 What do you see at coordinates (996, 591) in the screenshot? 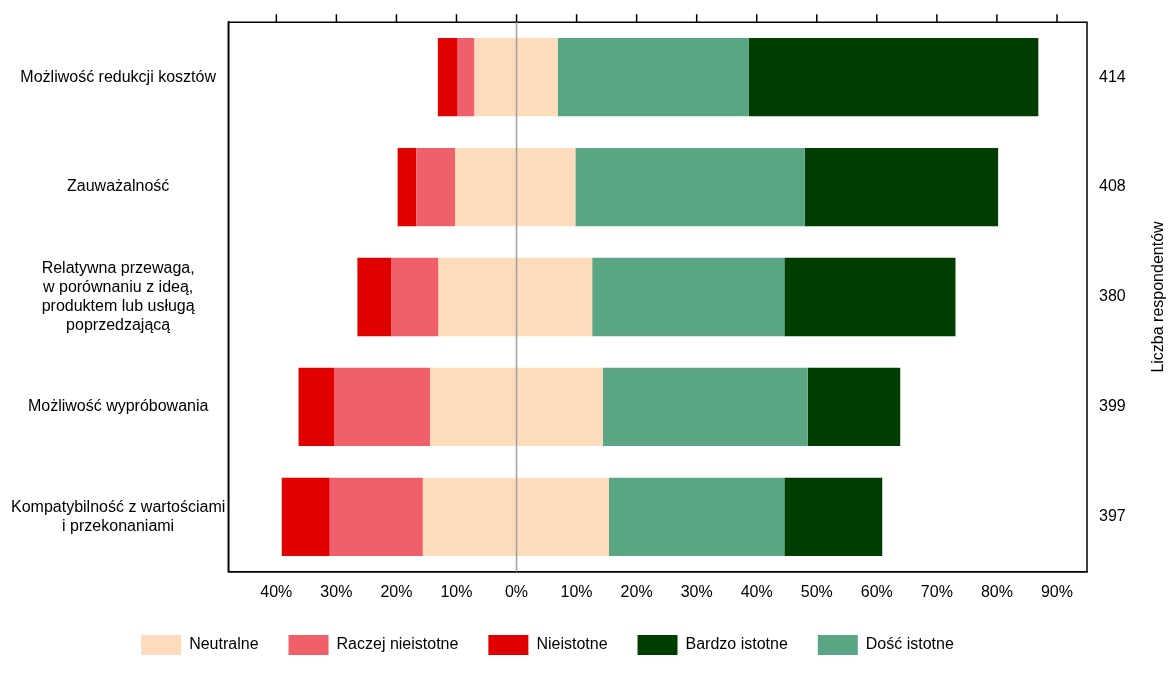
I see `x-tick-label: 80%` at bounding box center [996, 591].